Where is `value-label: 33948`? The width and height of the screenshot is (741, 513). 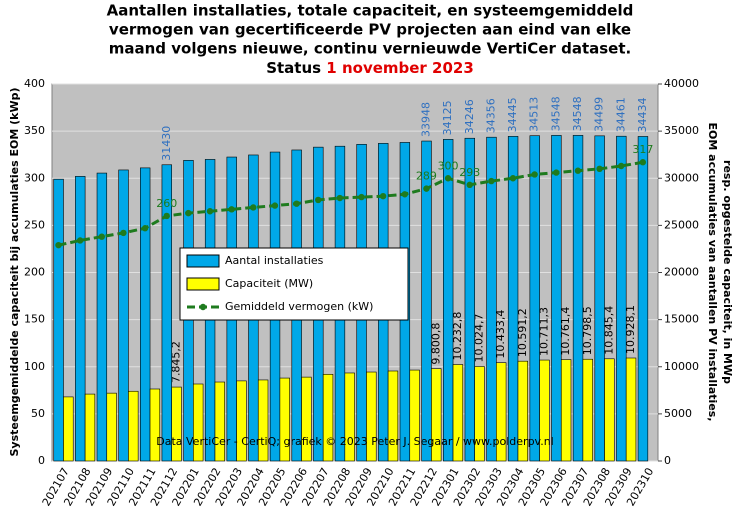
value-label: 33948 is located at coordinates (426, 119).